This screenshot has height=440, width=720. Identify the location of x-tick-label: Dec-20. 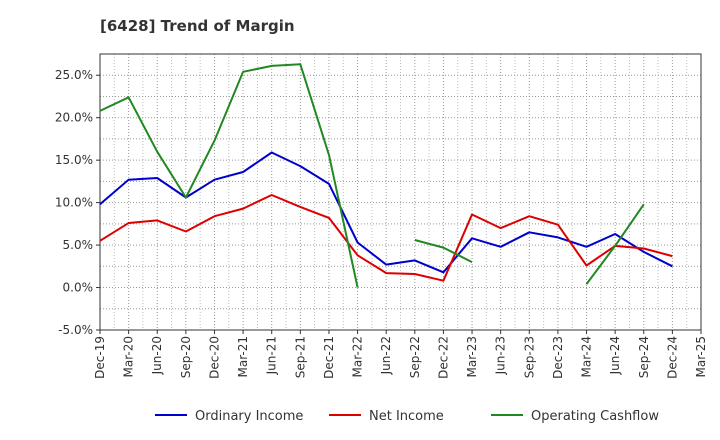
(214, 357).